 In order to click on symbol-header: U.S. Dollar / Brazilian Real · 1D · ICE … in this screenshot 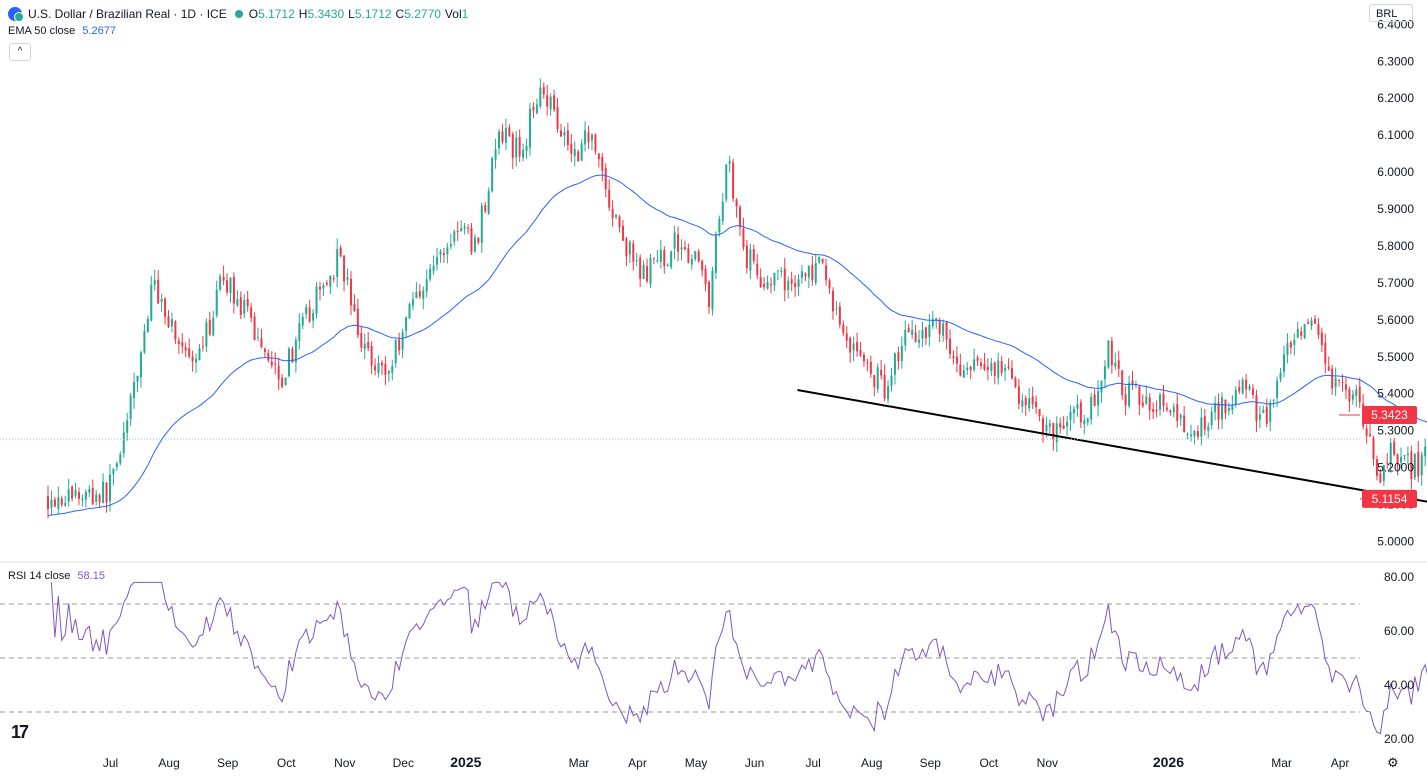, I will do `click(240, 14)`.